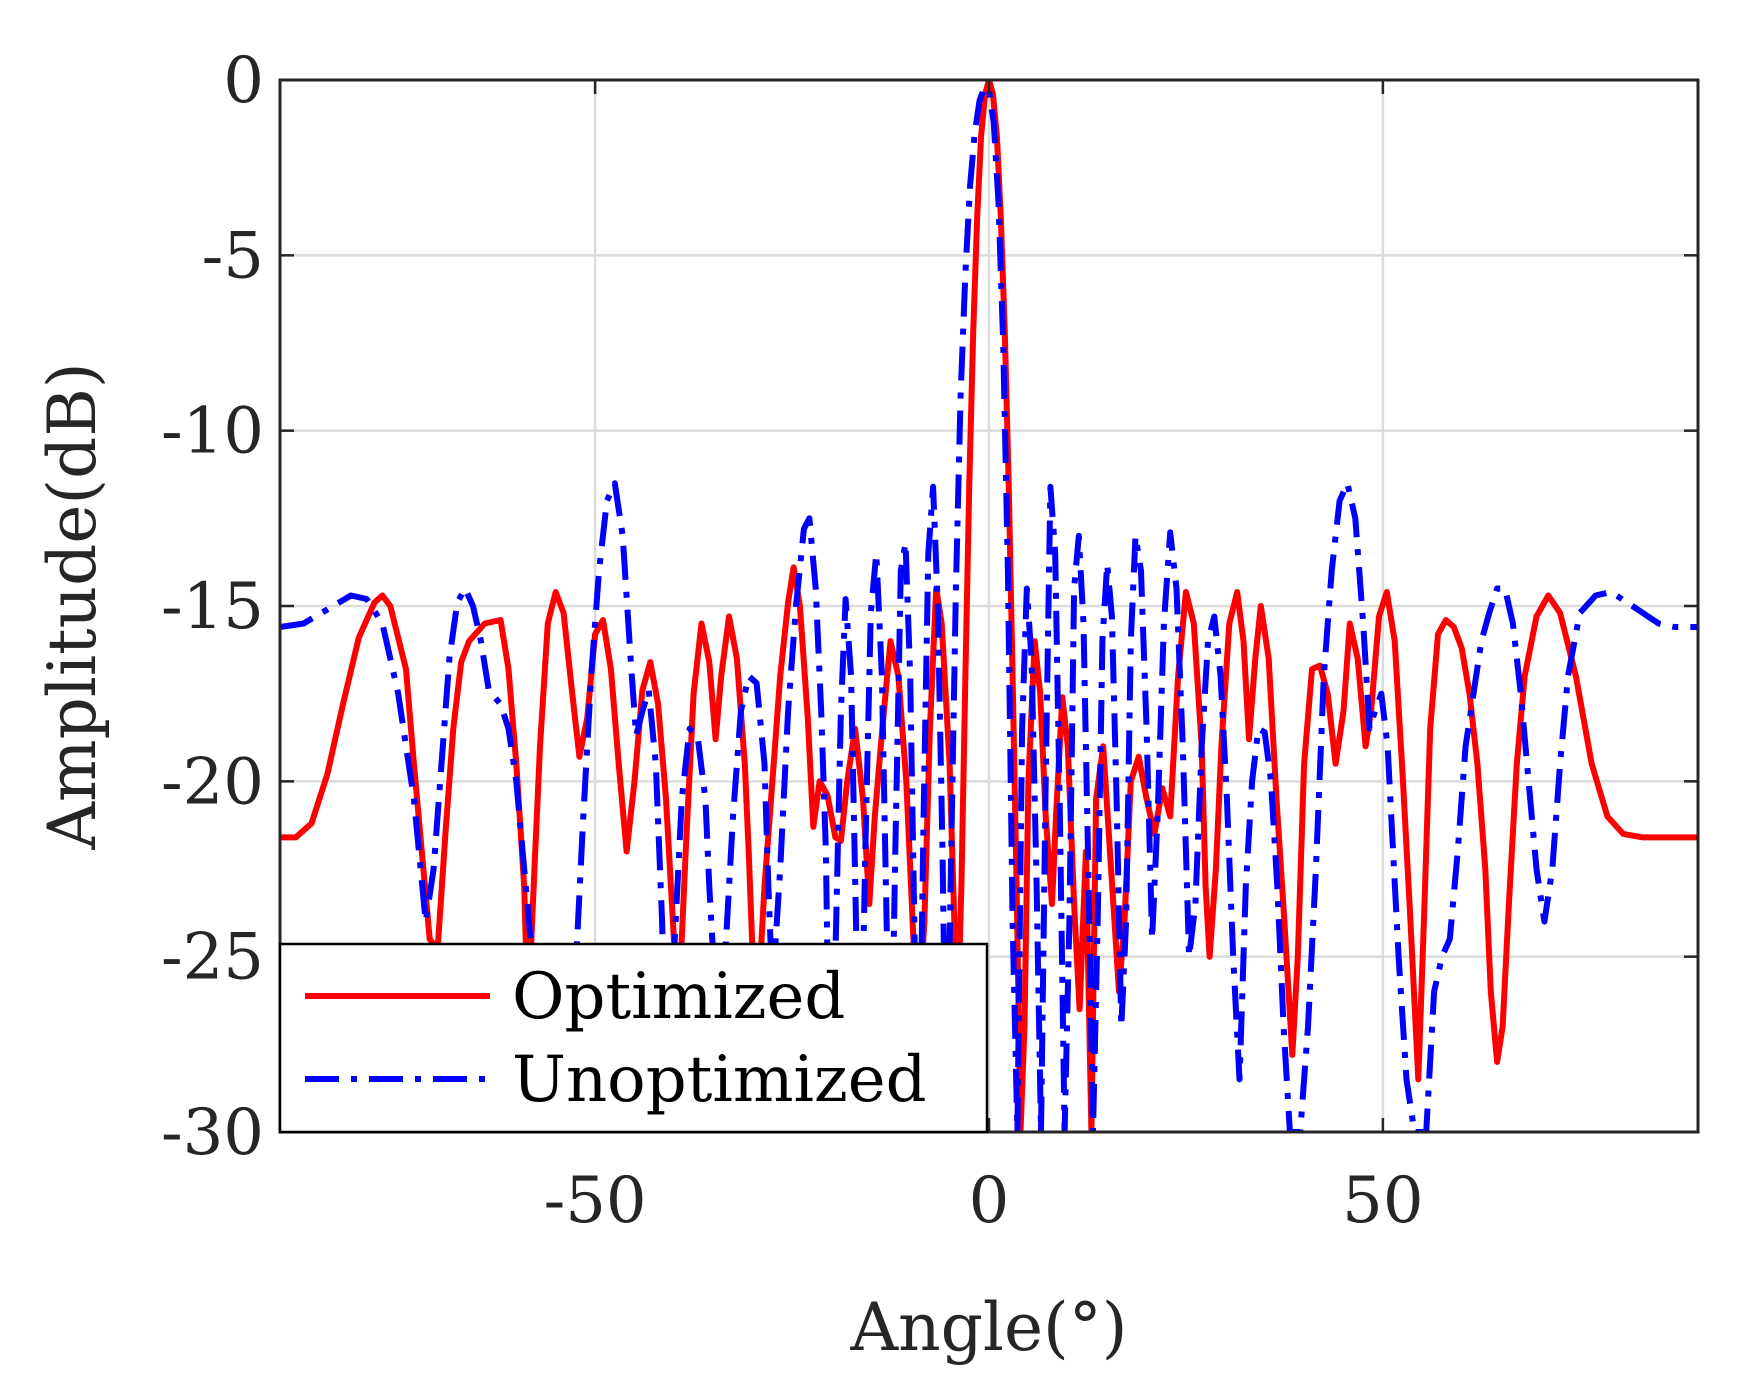 Image resolution: width=1737 pixels, height=1384 pixels. What do you see at coordinates (678, 997) in the screenshot?
I see `legend-label-optimized: Optimized` at bounding box center [678, 997].